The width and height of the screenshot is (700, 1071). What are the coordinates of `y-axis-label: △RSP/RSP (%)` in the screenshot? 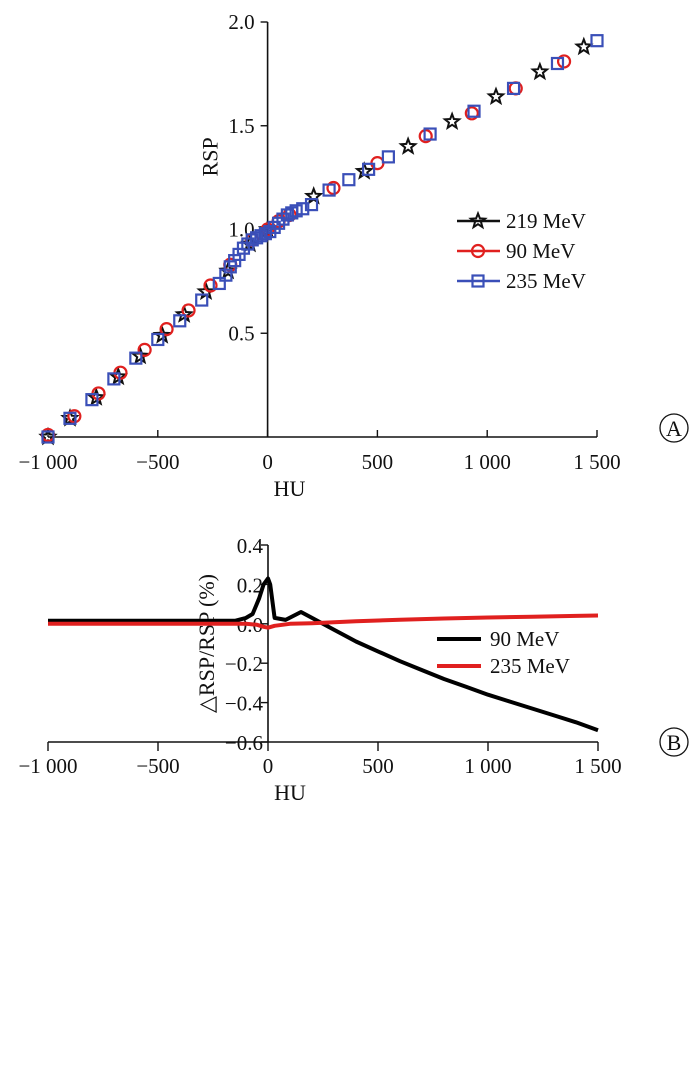 It's located at (206, 643).